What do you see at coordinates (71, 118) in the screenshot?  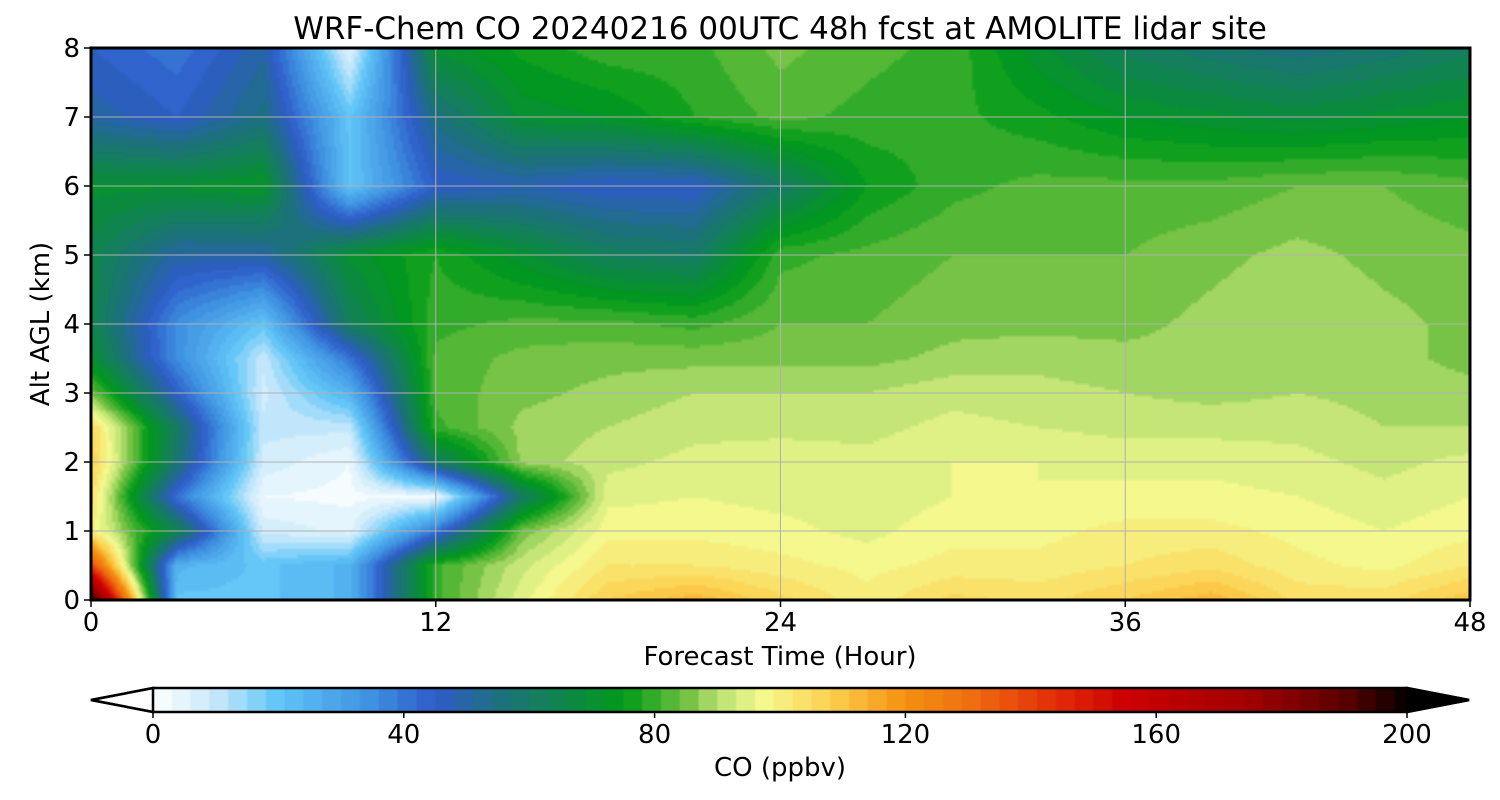 I see `y-tick-label: 7` at bounding box center [71, 118].